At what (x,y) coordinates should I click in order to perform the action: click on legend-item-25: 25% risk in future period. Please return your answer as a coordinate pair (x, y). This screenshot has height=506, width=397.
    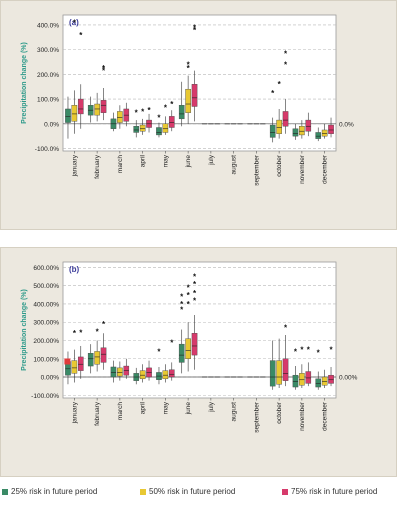
    Looking at the image, I should click on (49, 491).